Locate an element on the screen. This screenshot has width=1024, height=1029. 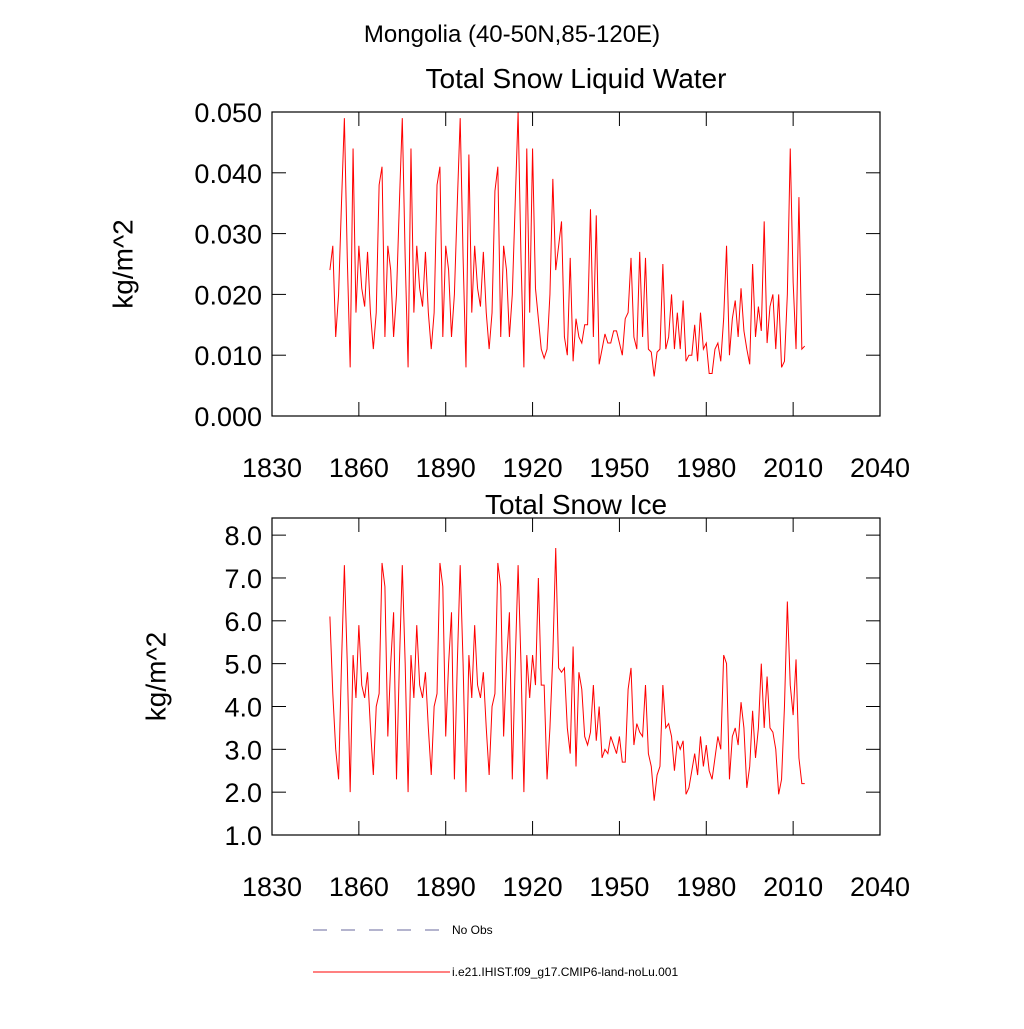
y-tick-label: 3.0 is located at coordinates (243, 750).